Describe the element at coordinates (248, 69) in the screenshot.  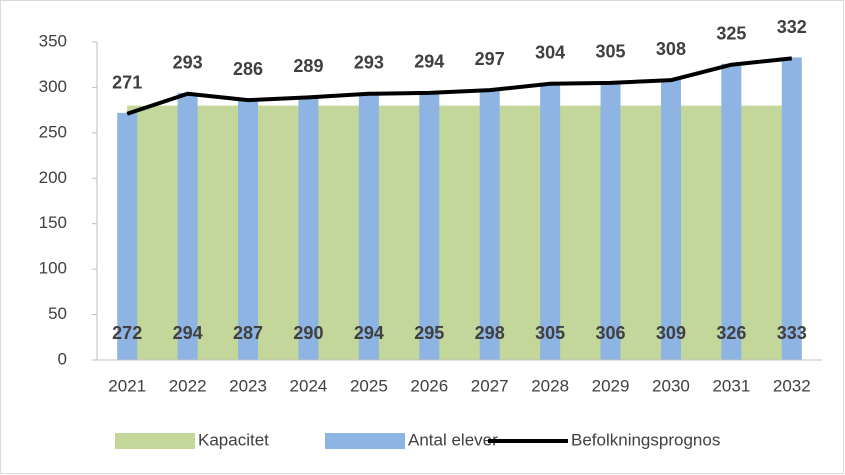
I see `data-label: 286` at that location.